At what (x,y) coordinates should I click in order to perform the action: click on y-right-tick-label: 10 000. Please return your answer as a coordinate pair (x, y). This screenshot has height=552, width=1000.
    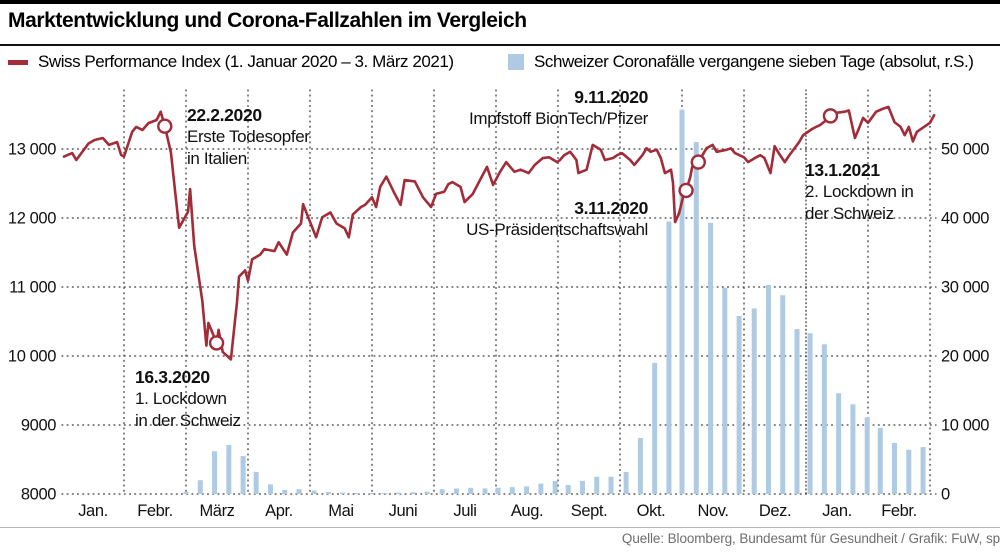
    Looking at the image, I should click on (965, 426).